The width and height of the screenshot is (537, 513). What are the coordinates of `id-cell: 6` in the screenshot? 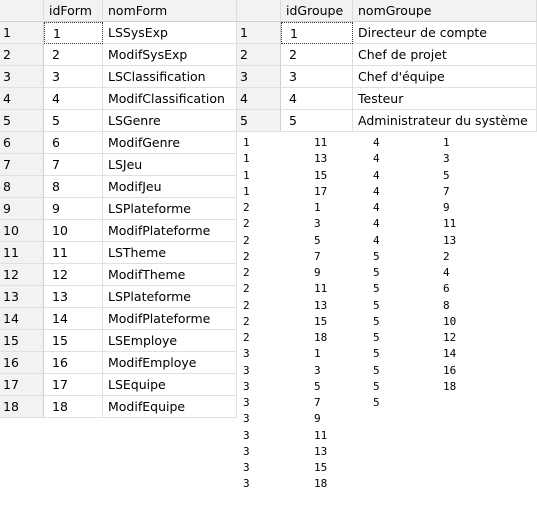 It's located at (73, 143).